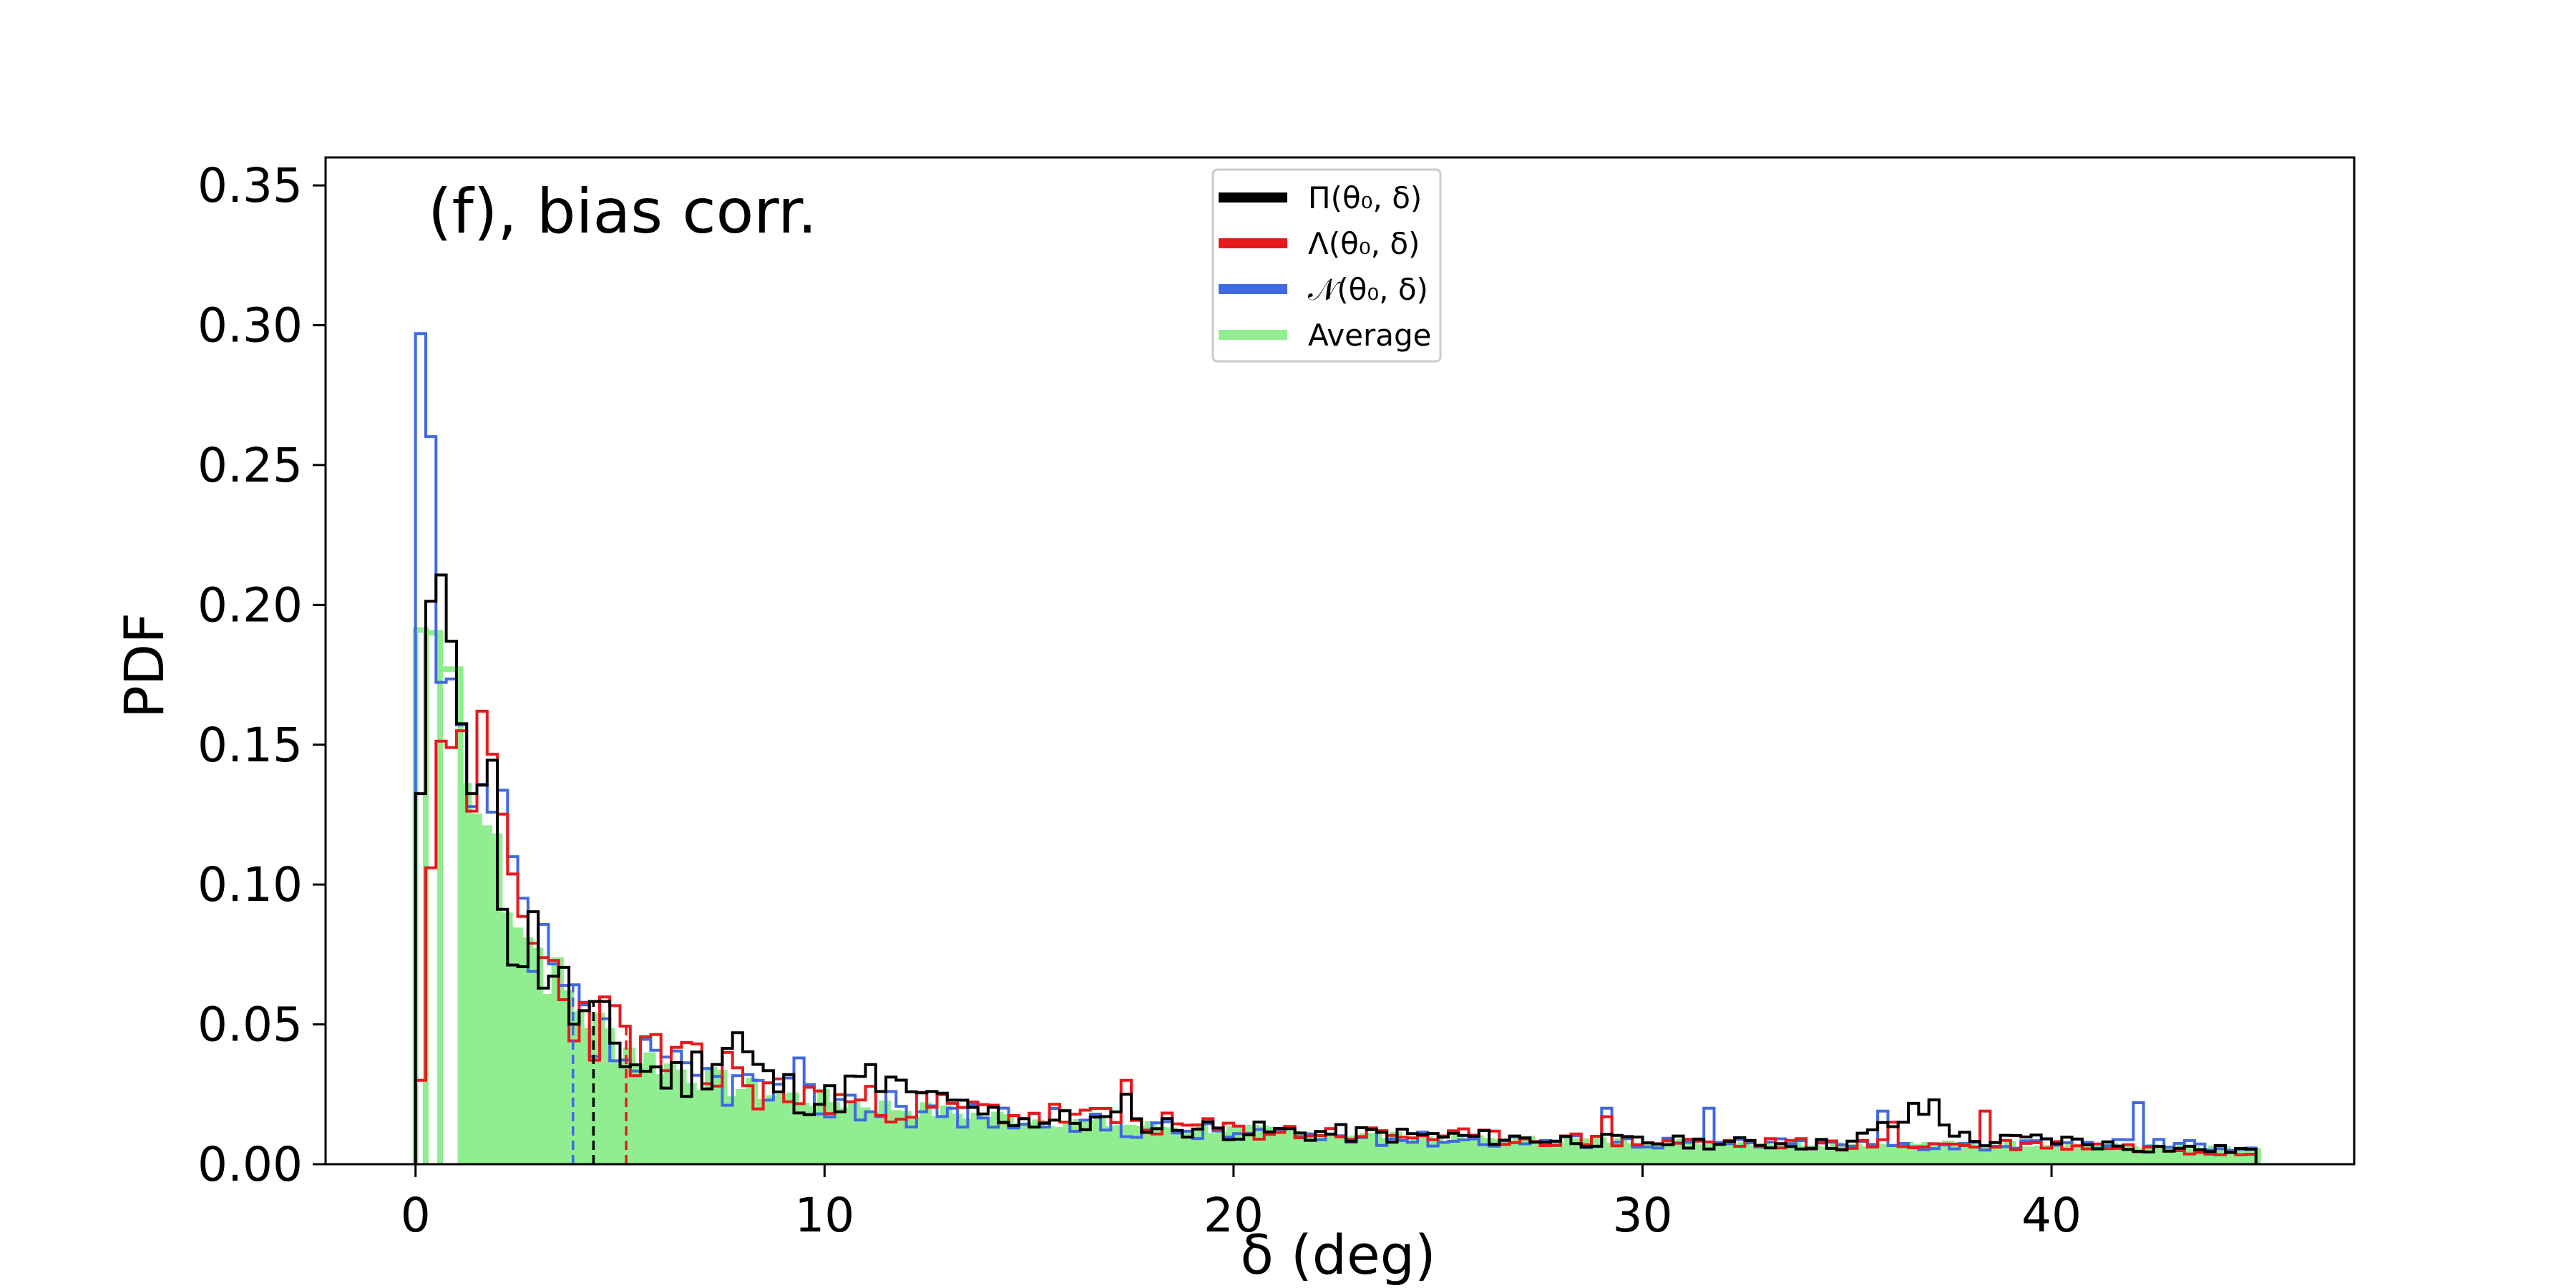  What do you see at coordinates (1234, 1215) in the screenshot?
I see `x-tick-label: 20` at bounding box center [1234, 1215].